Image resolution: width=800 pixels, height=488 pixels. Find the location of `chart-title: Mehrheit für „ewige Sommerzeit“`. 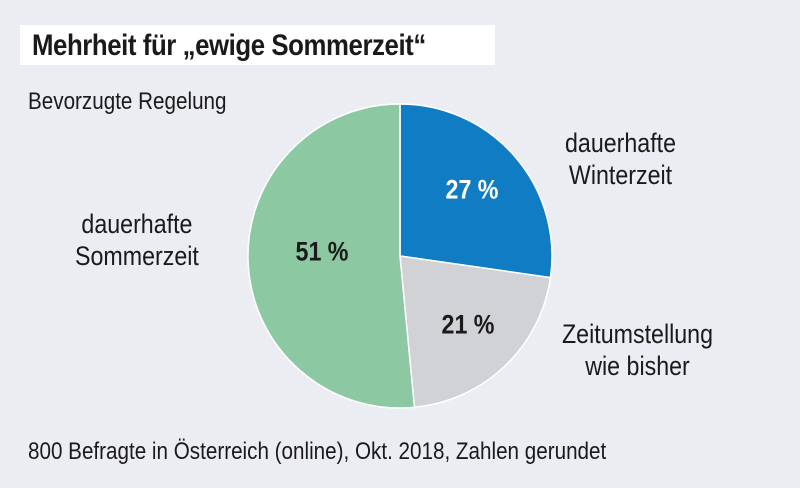

chart-title: Mehrheit für „ewige Sommerzeit“ is located at coordinates (229, 45).